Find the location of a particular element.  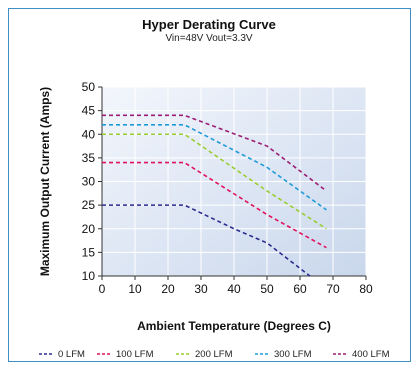

y-tick-label: 35 is located at coordinates (89, 158).